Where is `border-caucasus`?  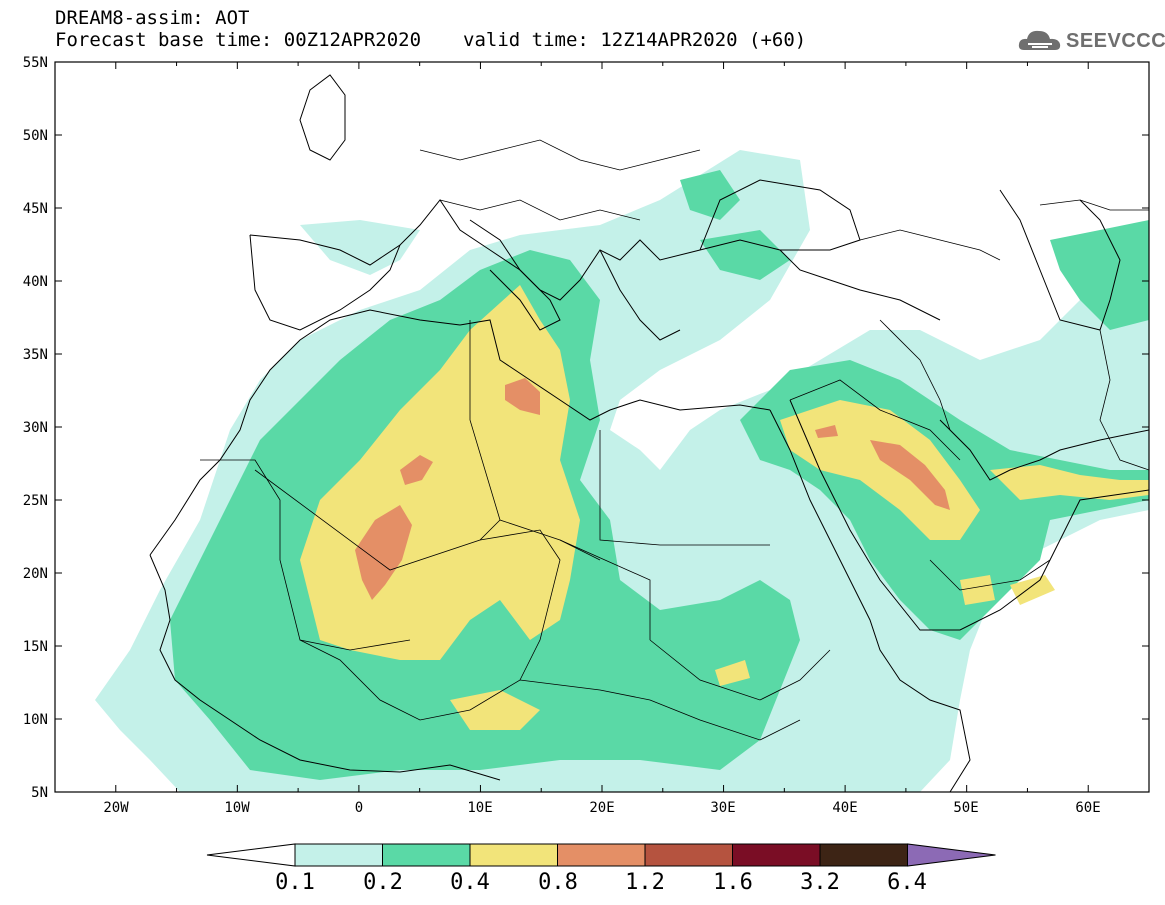 border-caucasus is located at coordinates (930, 245).